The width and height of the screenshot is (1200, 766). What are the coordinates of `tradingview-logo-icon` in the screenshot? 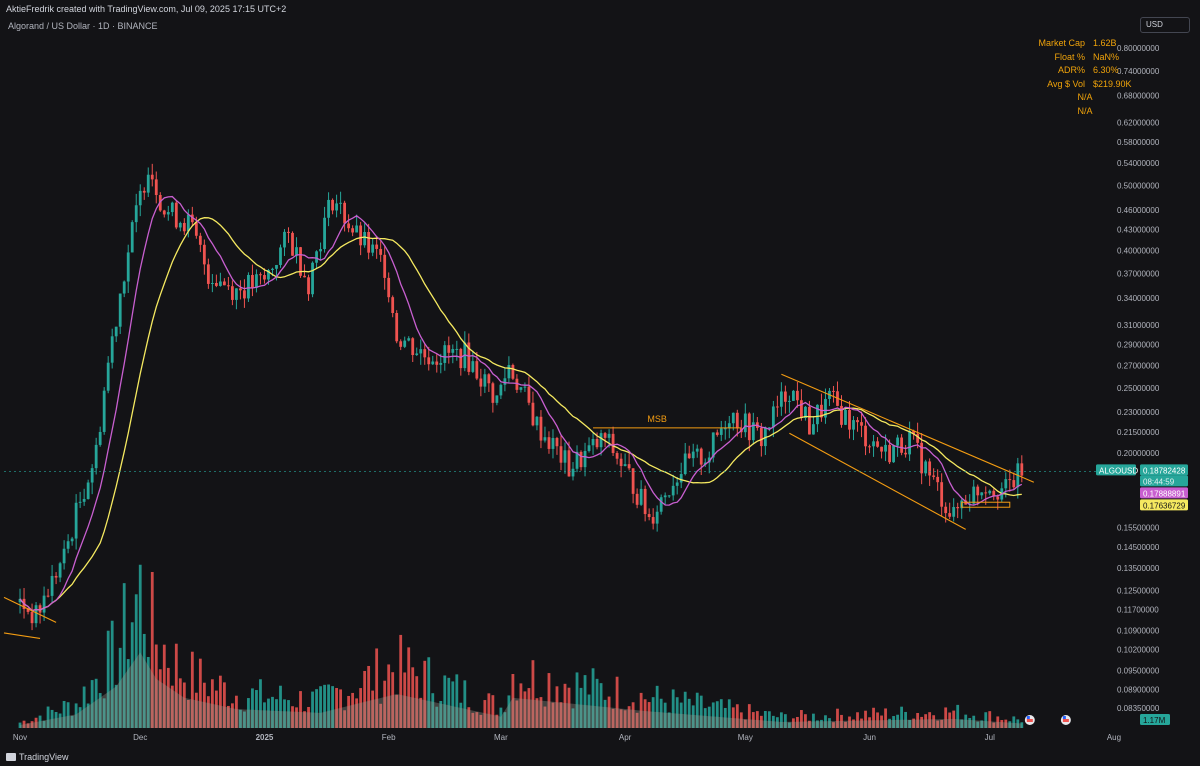 It's located at (11, 757).